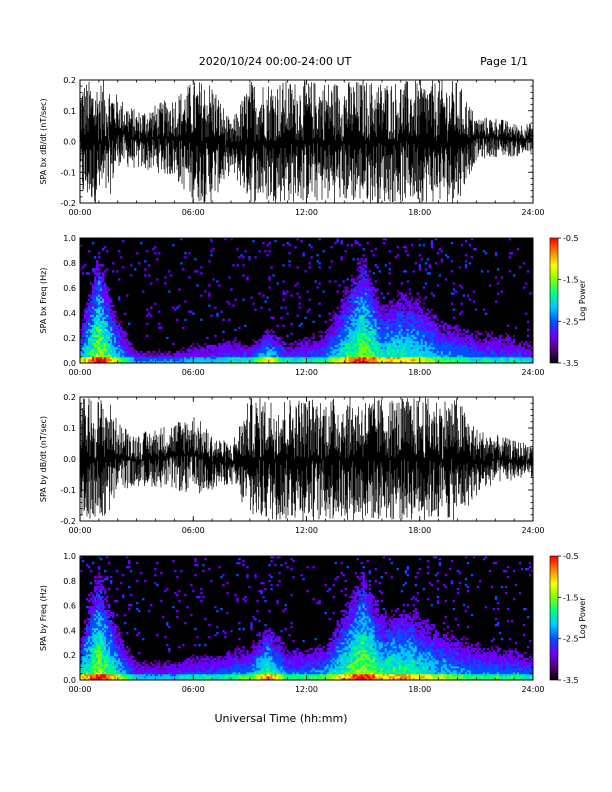  I want to click on colorbar-tick-label: -3.5, so click(571, 363).